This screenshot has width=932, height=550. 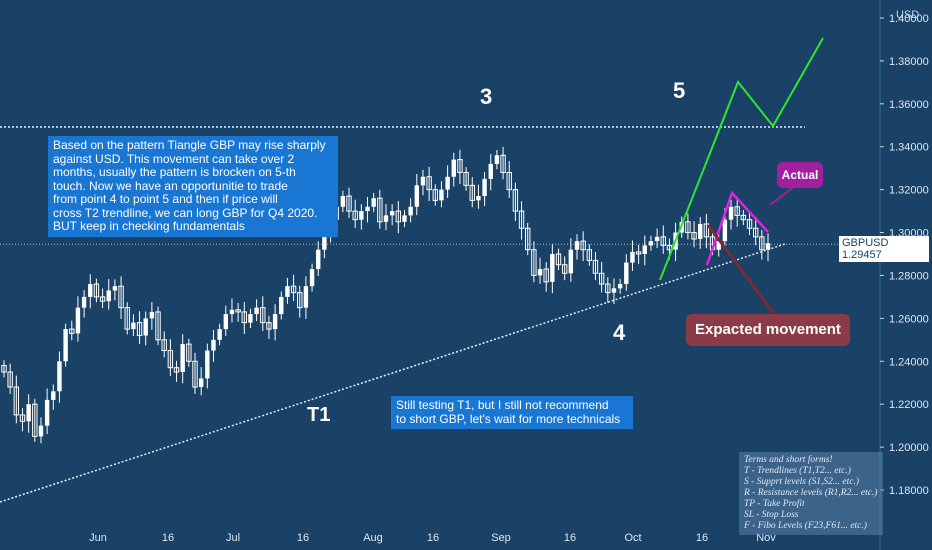 I want to click on y-tick-label: 1.28000, so click(x=909, y=276).